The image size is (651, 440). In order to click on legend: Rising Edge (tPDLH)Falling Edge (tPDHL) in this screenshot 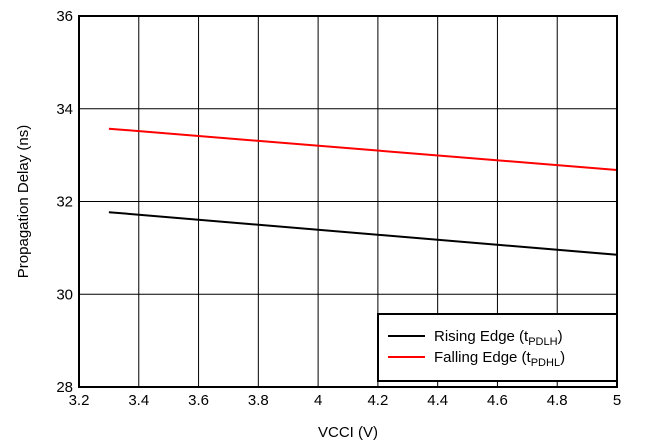, I will do `click(497, 347)`.